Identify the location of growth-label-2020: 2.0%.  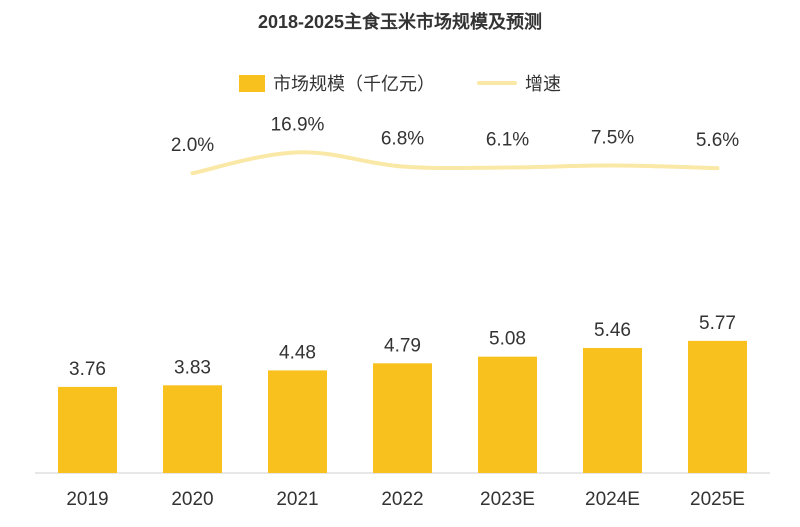
(192, 145).